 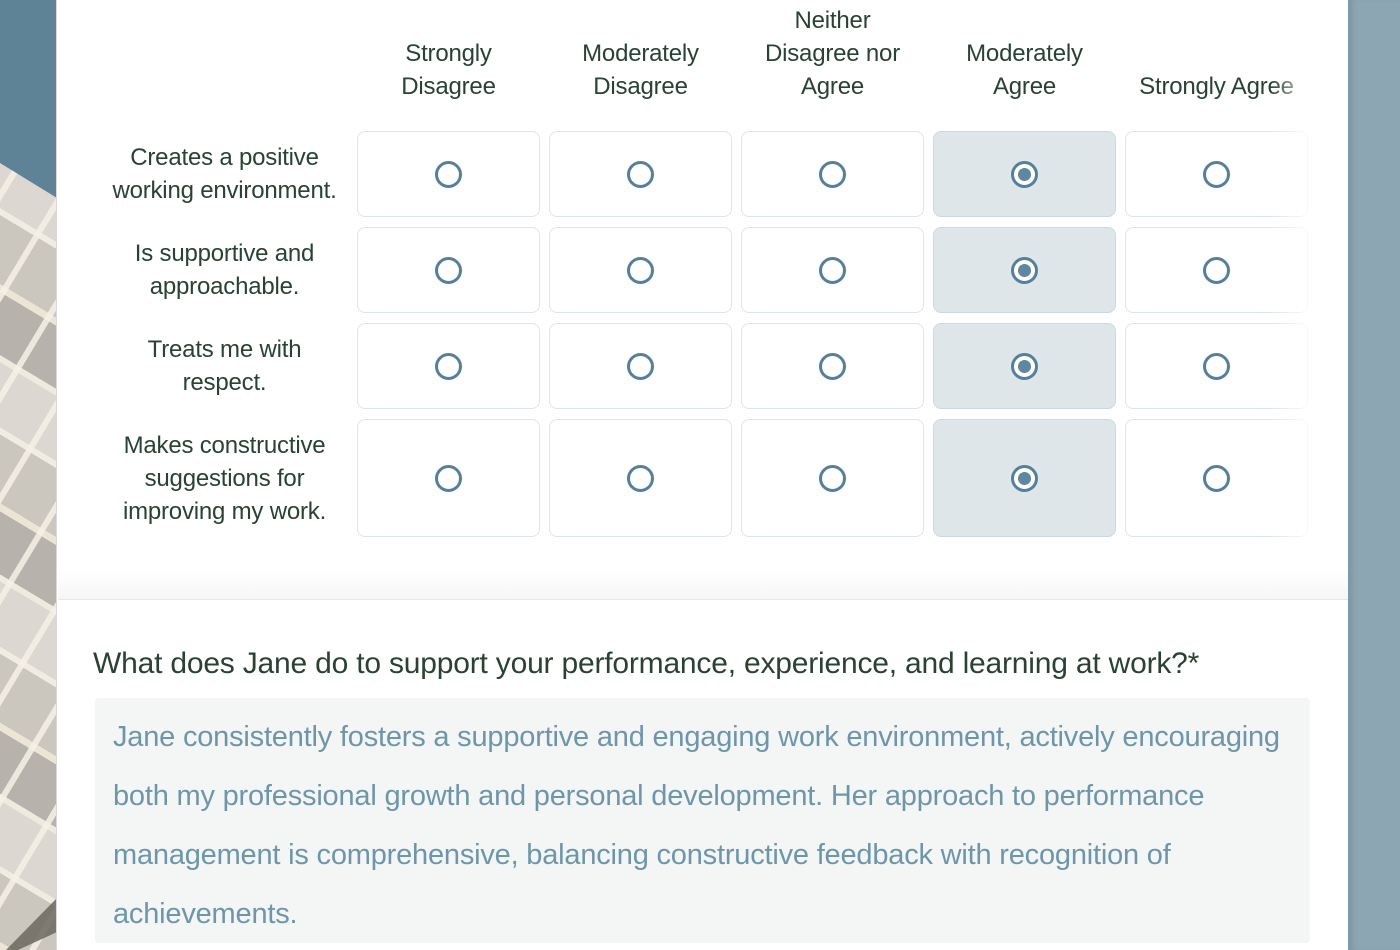 What do you see at coordinates (28, 556) in the screenshot?
I see `building-facade` at bounding box center [28, 556].